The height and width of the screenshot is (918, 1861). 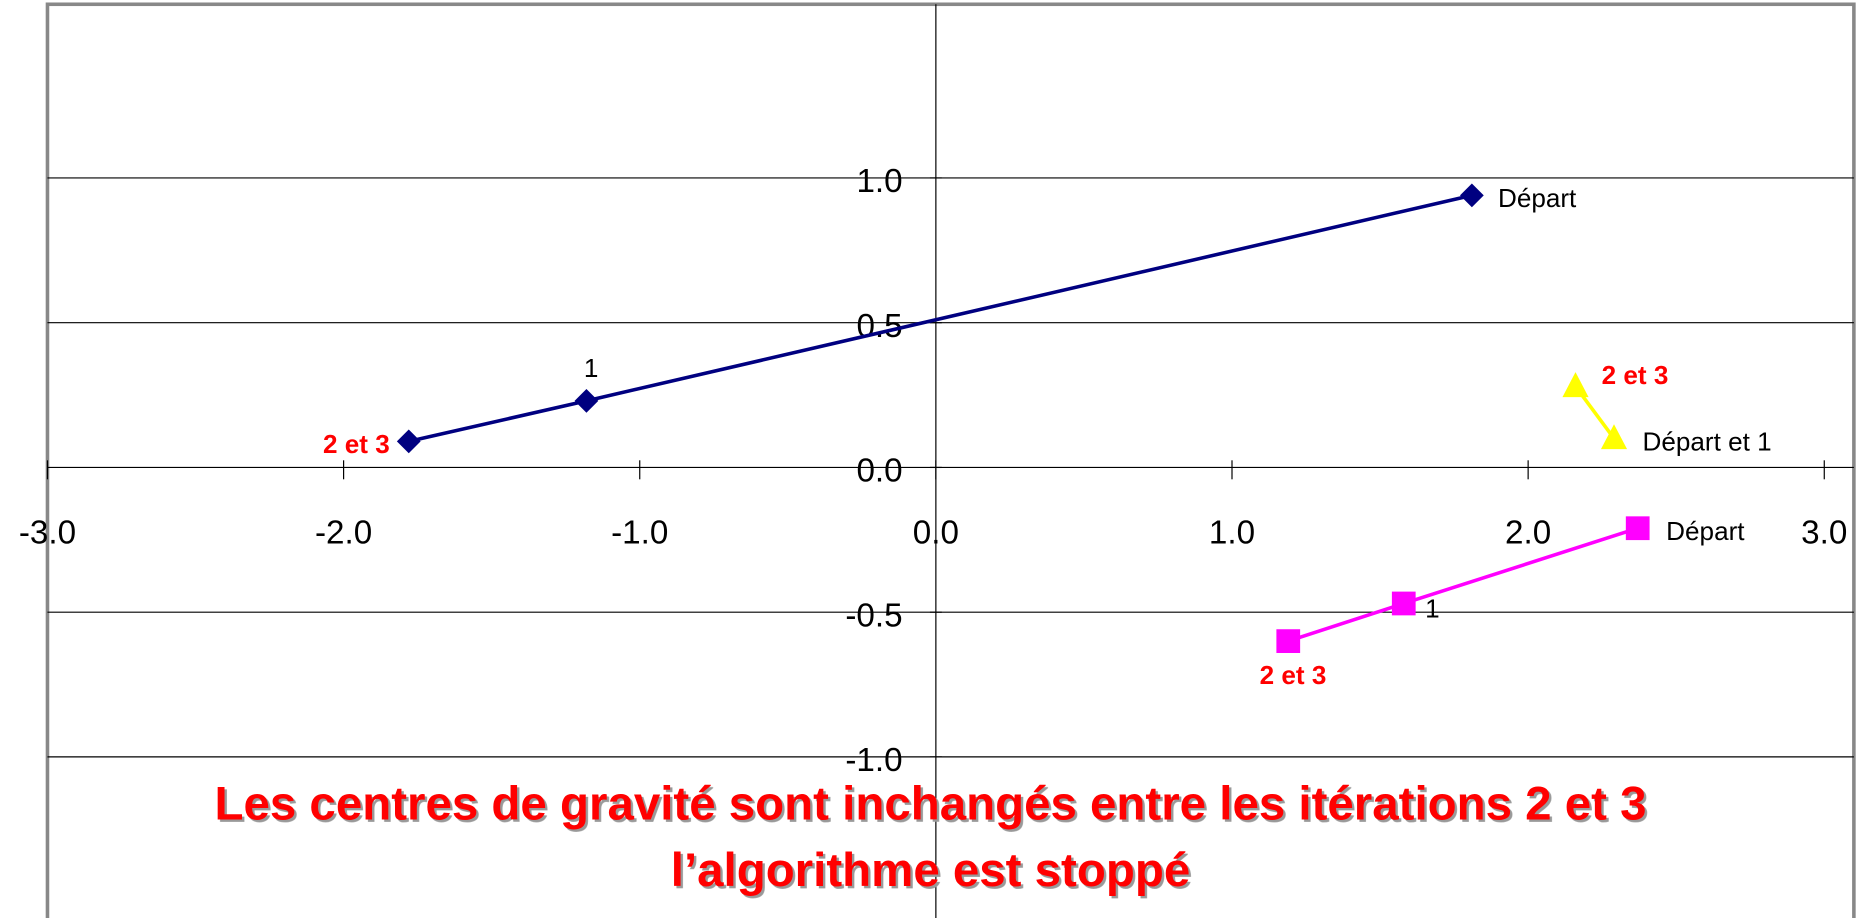 What do you see at coordinates (1706, 441) in the screenshot?
I see `point-label: Départ et 1` at bounding box center [1706, 441].